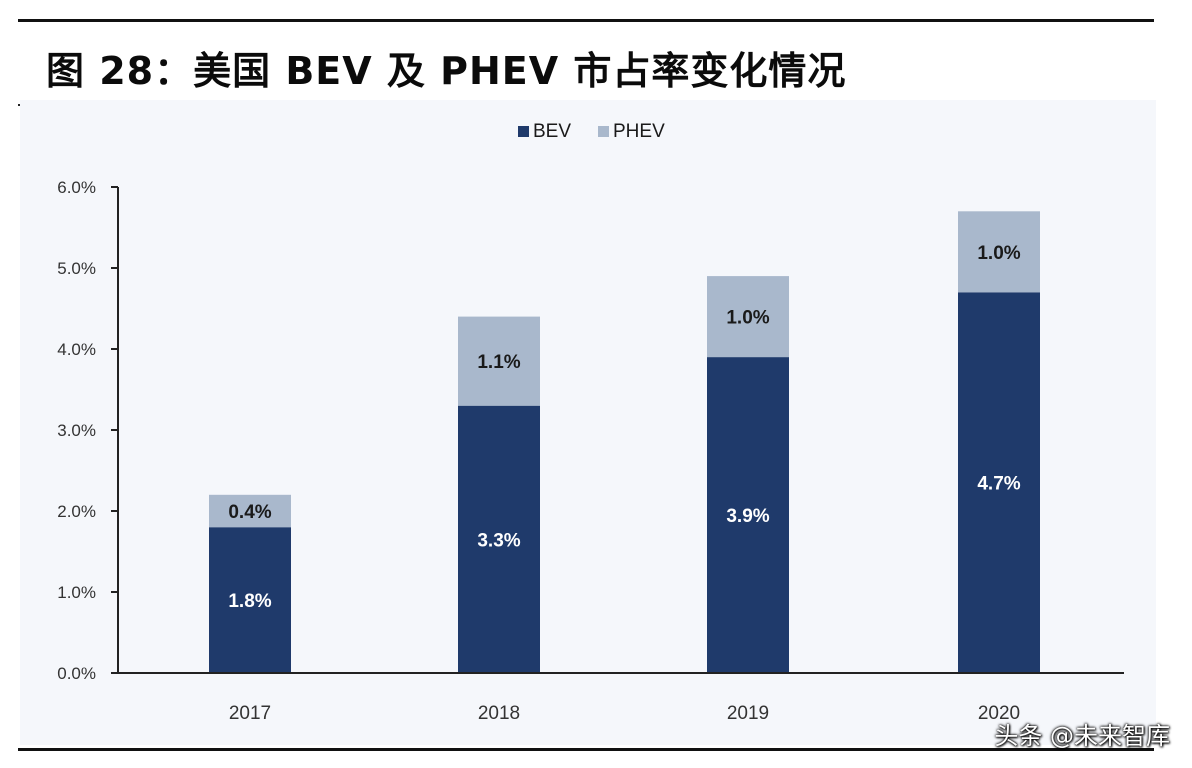 The image size is (1192, 768). Describe the element at coordinates (76, 349) in the screenshot. I see `y-tick-label-4: 4.0%` at that location.